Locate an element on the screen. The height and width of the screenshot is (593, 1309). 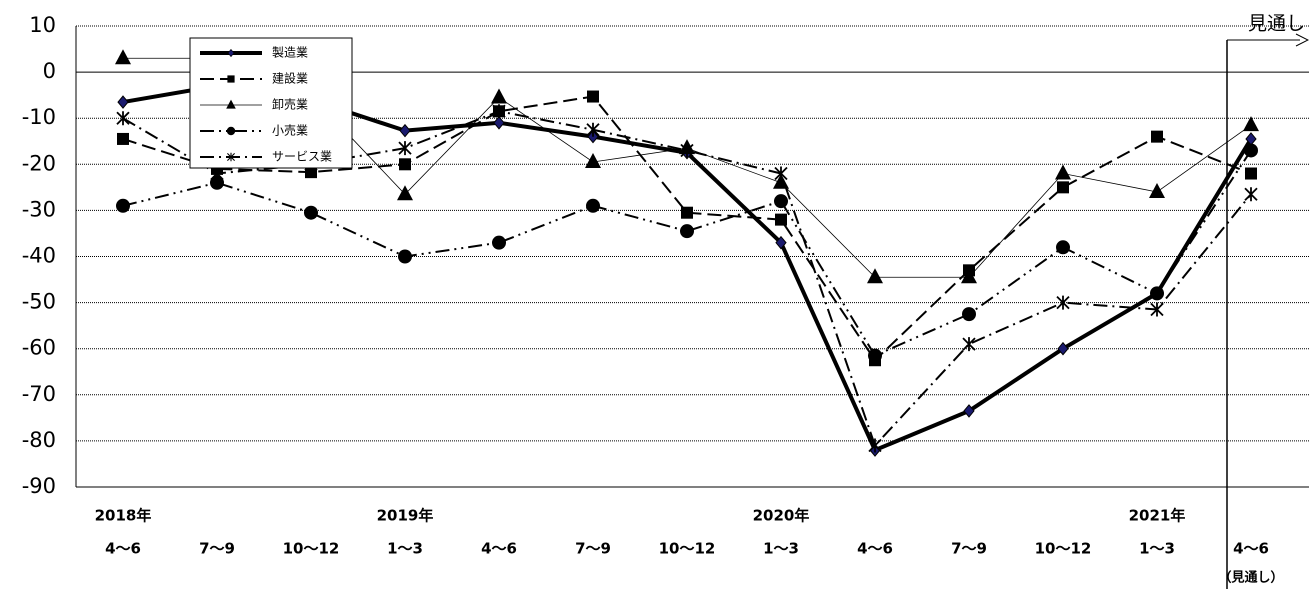
y-tick-label: -80 is located at coordinates (39, 440).